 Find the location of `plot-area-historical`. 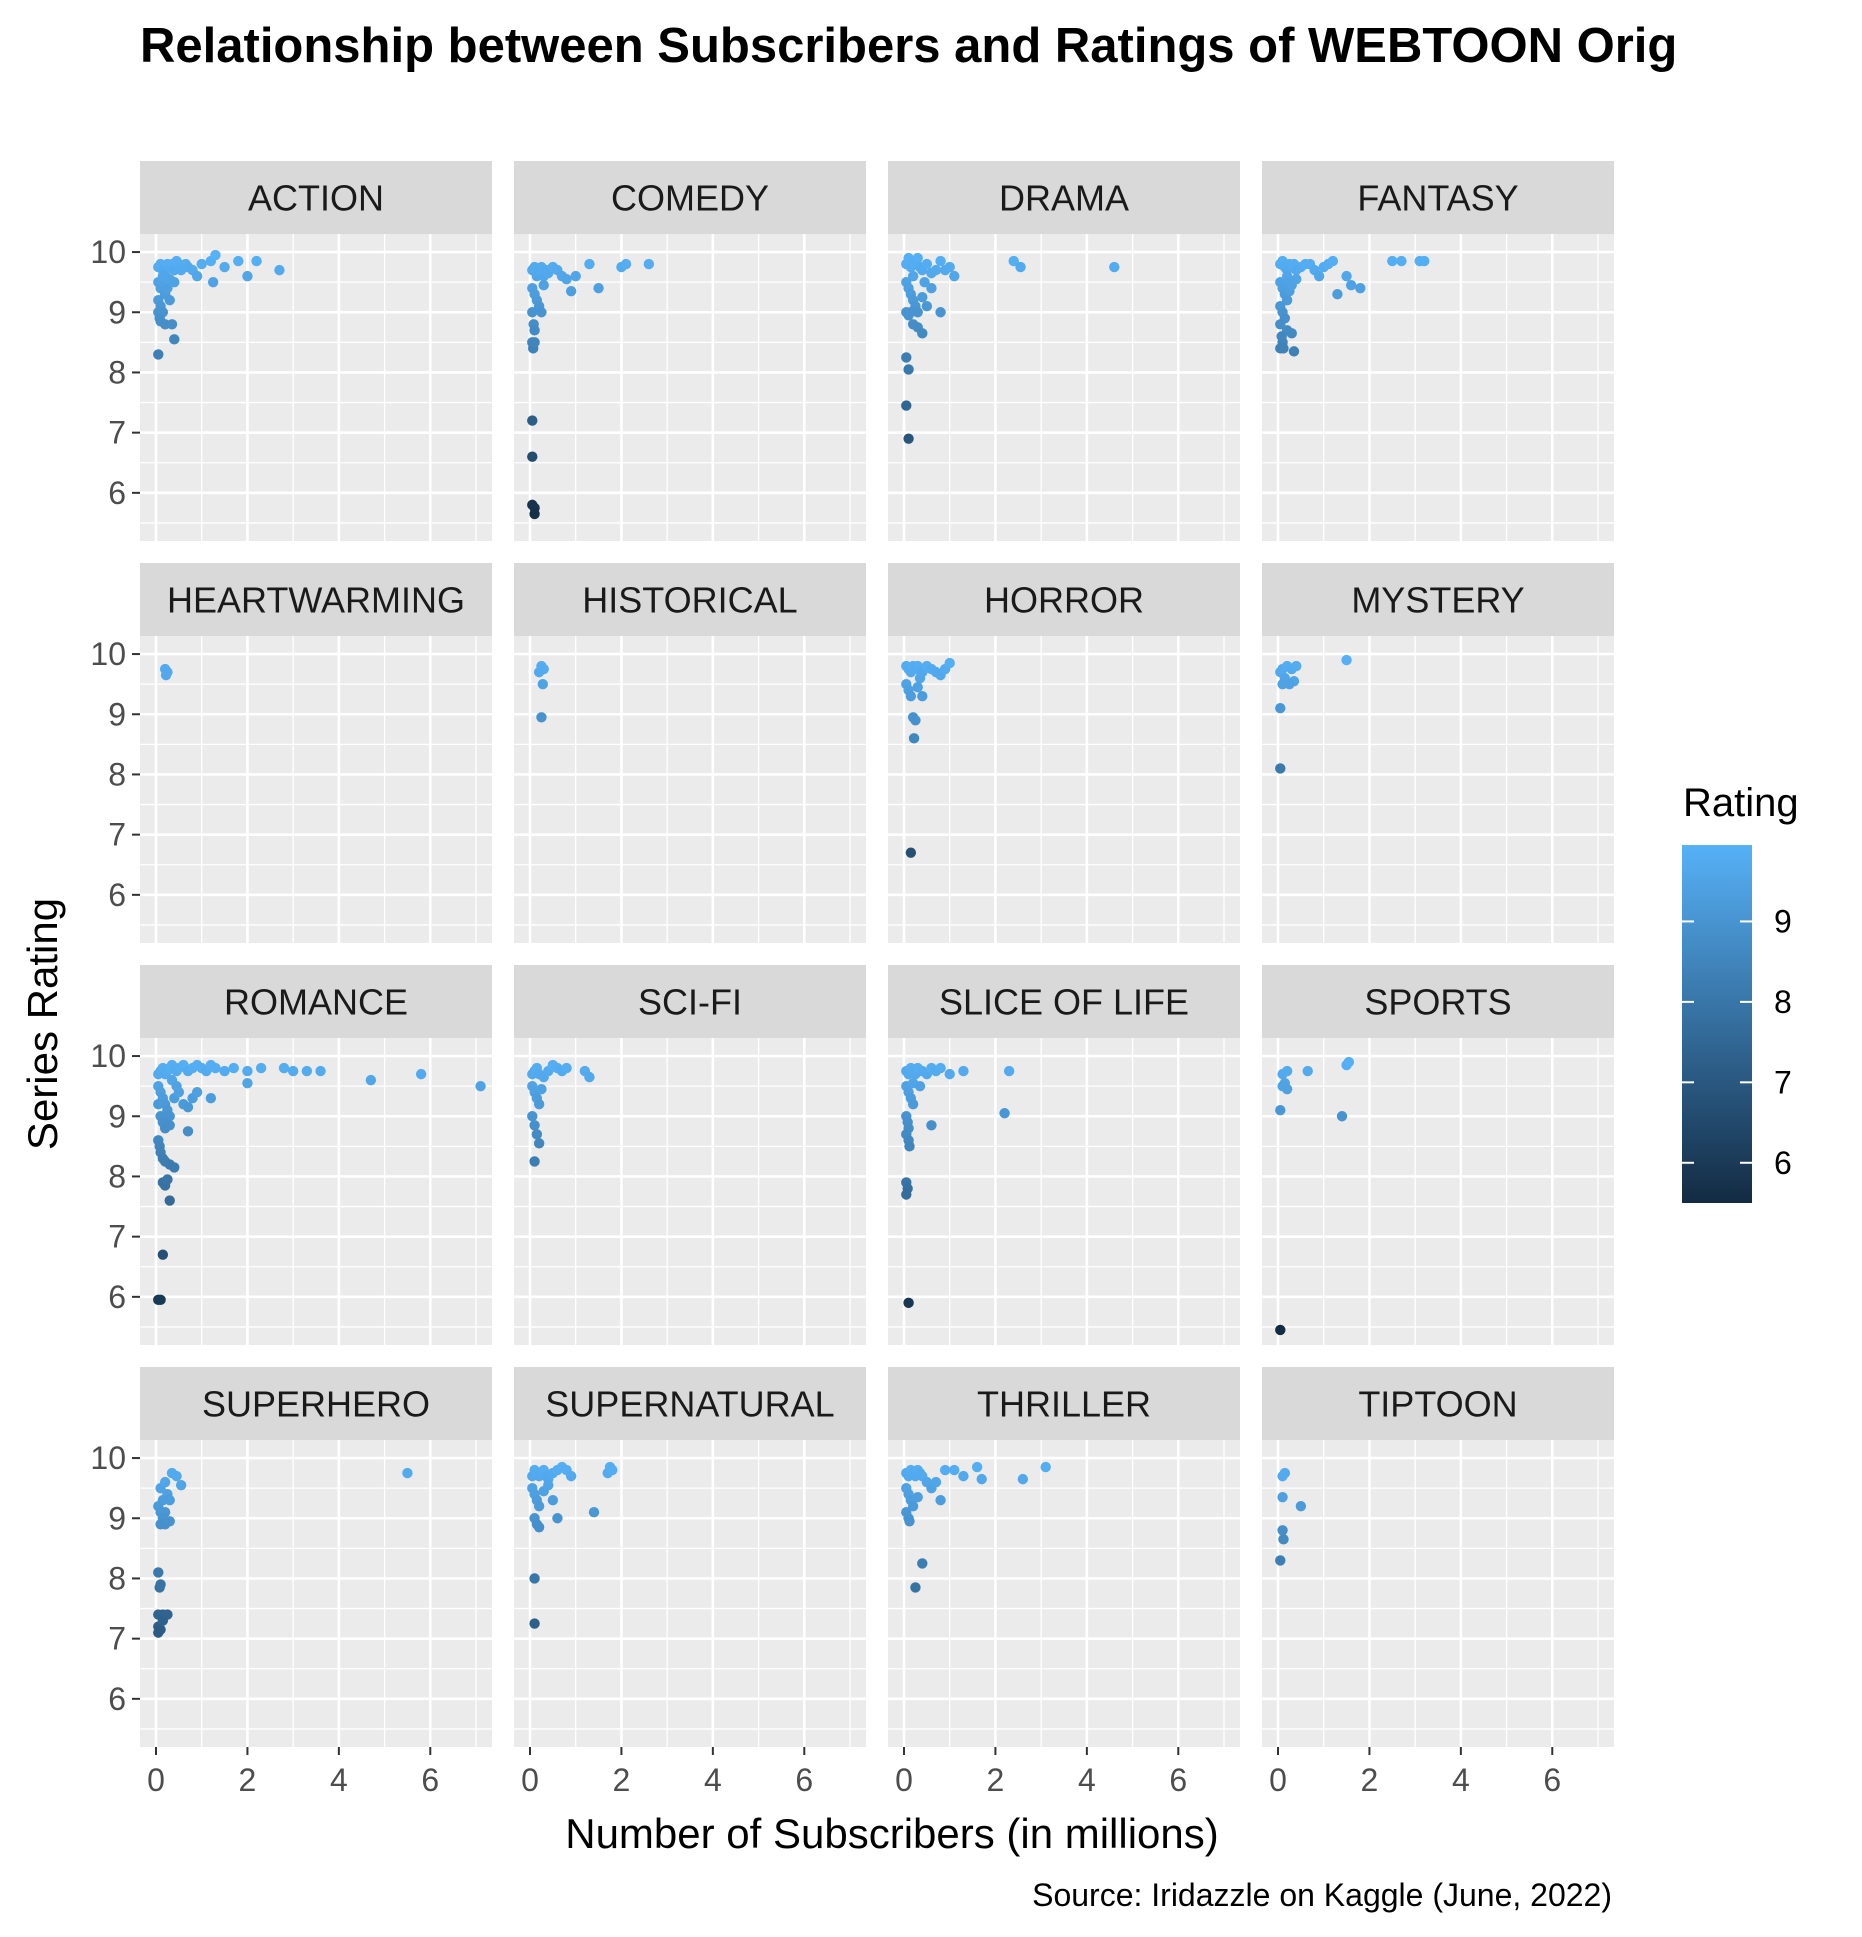

plot-area-historical is located at coordinates (690, 789).